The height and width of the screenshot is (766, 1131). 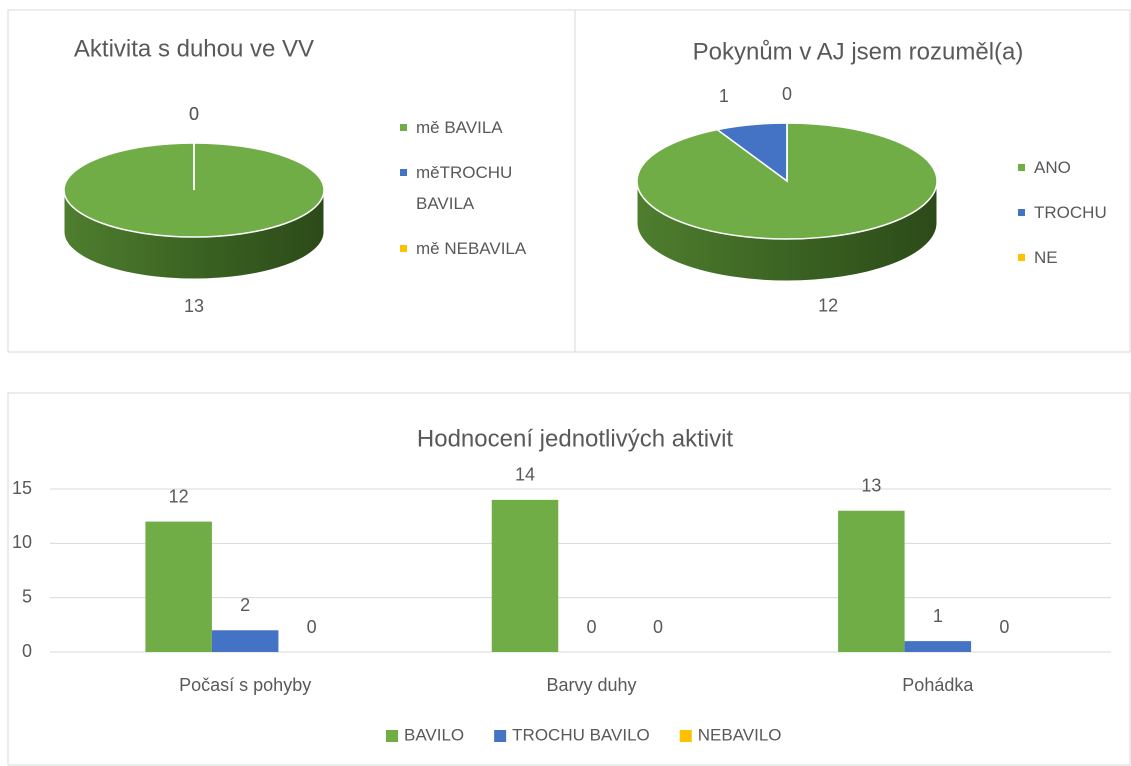 I want to click on y-tick-label: 0, so click(x=27, y=651).